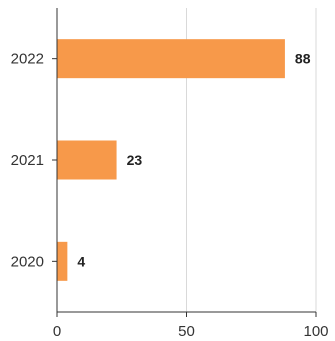 The width and height of the screenshot is (335, 341). What do you see at coordinates (303, 59) in the screenshot?
I see `data-label: 88` at bounding box center [303, 59].